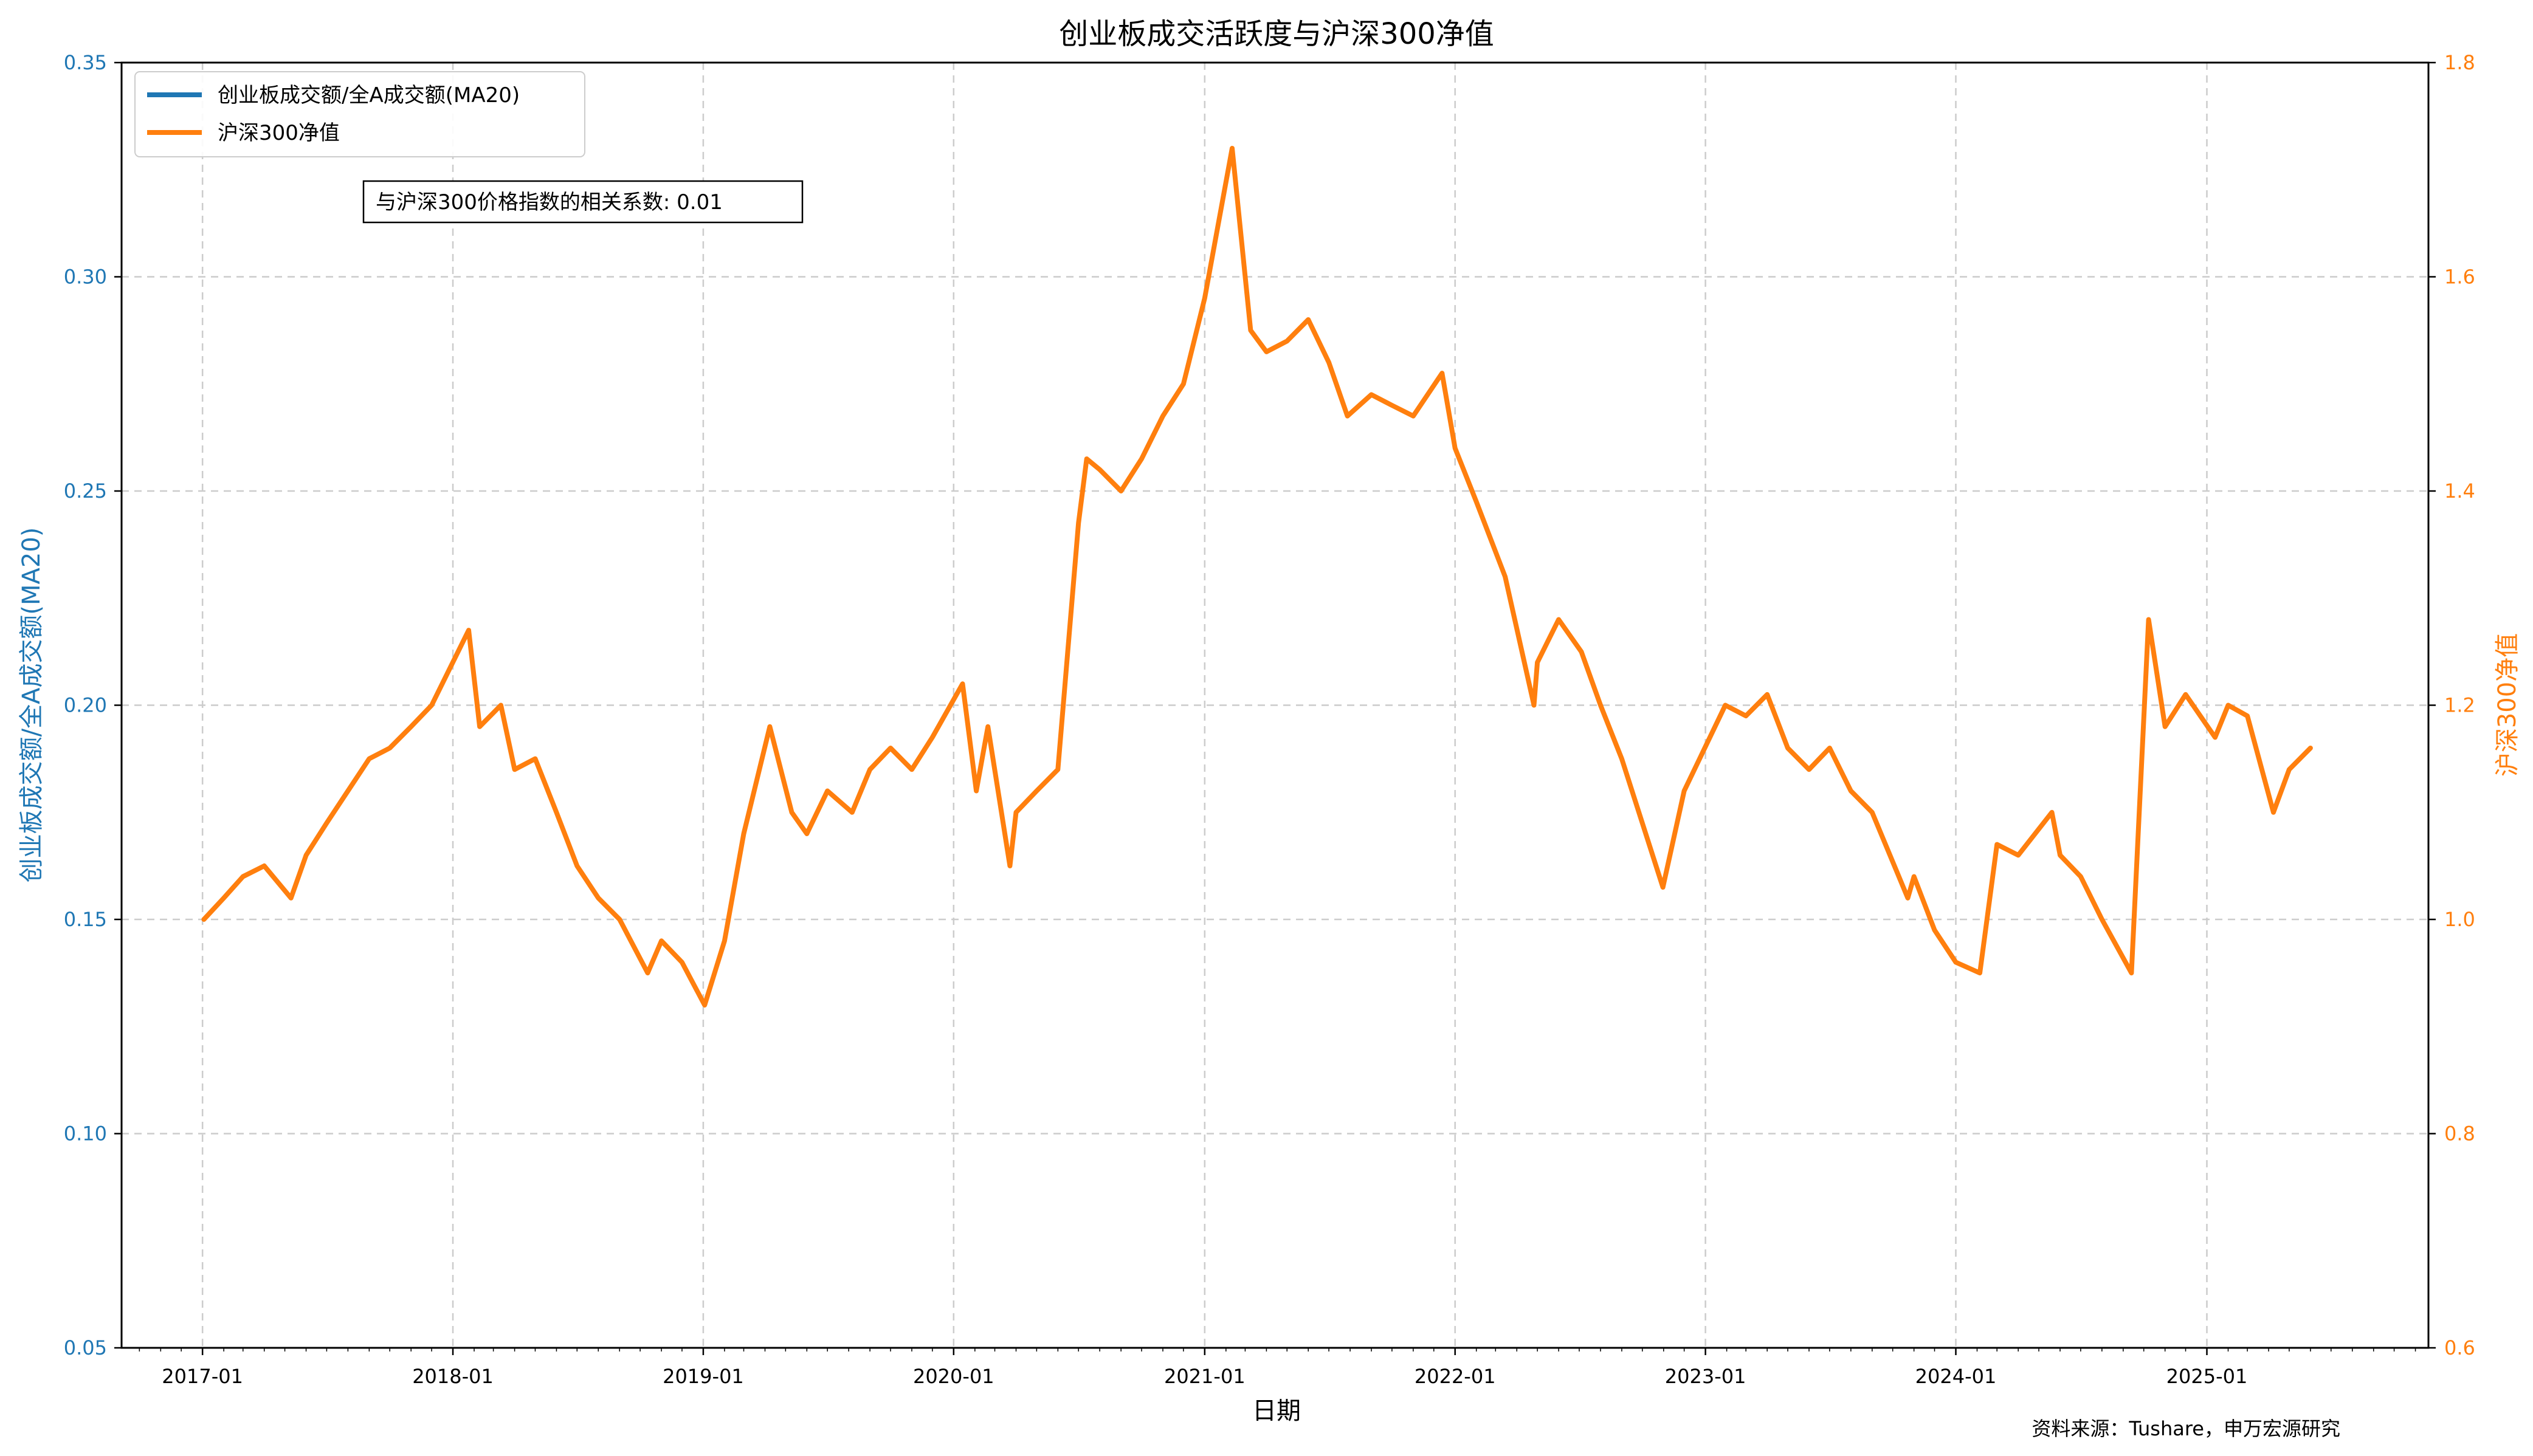  Describe the element at coordinates (954, 1376) in the screenshot. I see `x-tick-label: 2020-01` at that location.